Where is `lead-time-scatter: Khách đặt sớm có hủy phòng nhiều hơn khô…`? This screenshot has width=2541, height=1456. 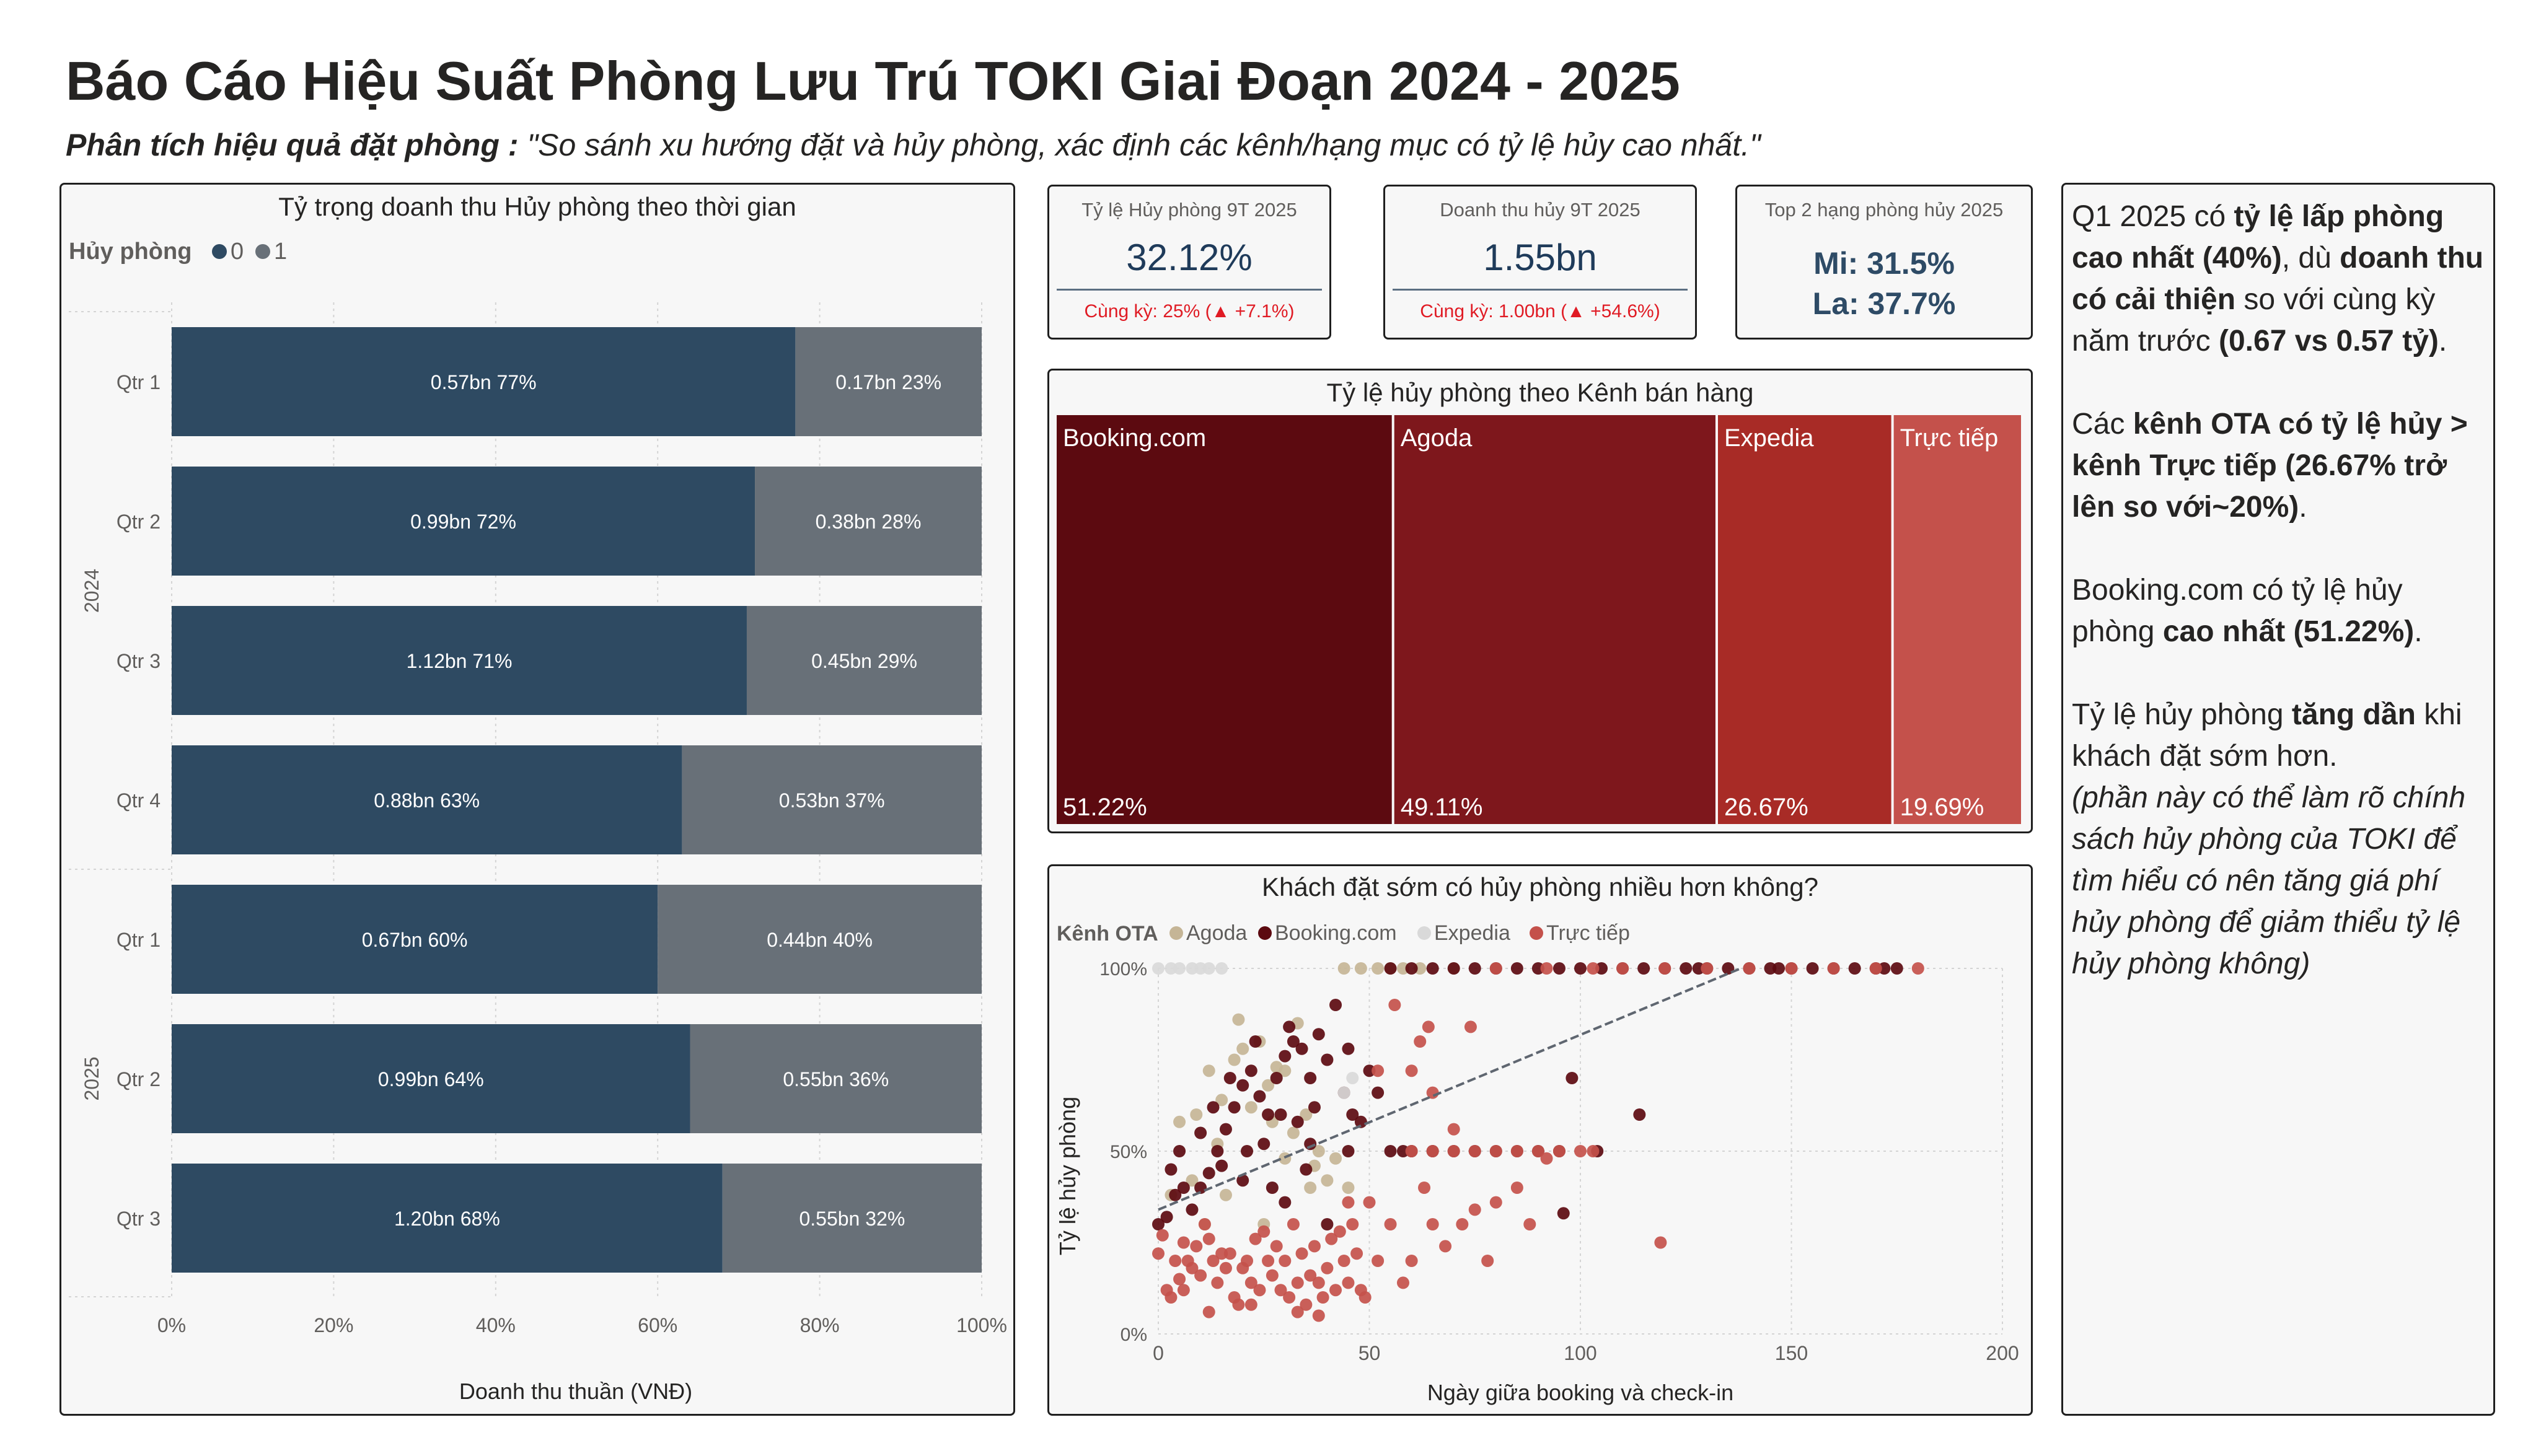 lead-time-scatter: Khách đặt sớm có hủy phòng nhiều hơn khô… is located at coordinates (1540, 1140).